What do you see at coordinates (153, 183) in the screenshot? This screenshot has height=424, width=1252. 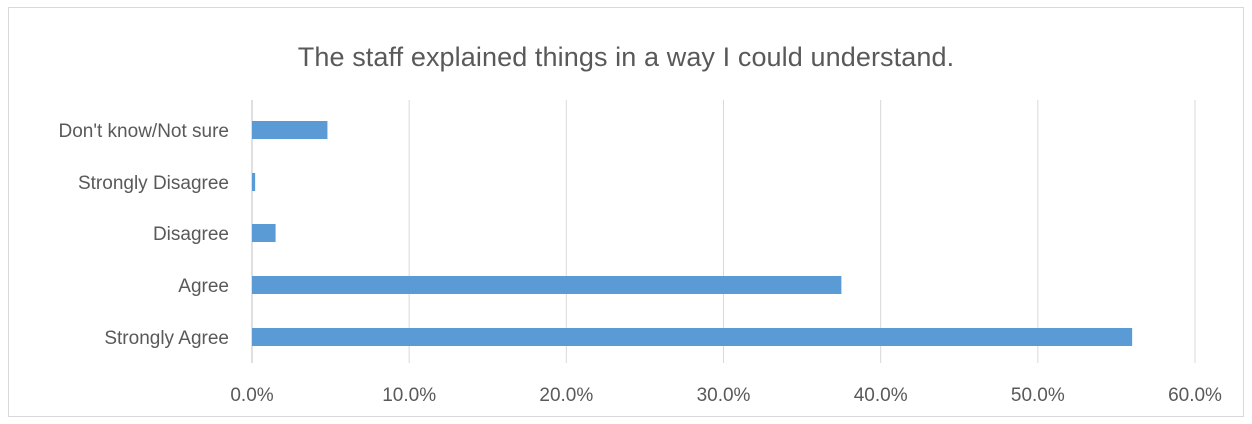 I see `category-label: Strongly Disagree` at bounding box center [153, 183].